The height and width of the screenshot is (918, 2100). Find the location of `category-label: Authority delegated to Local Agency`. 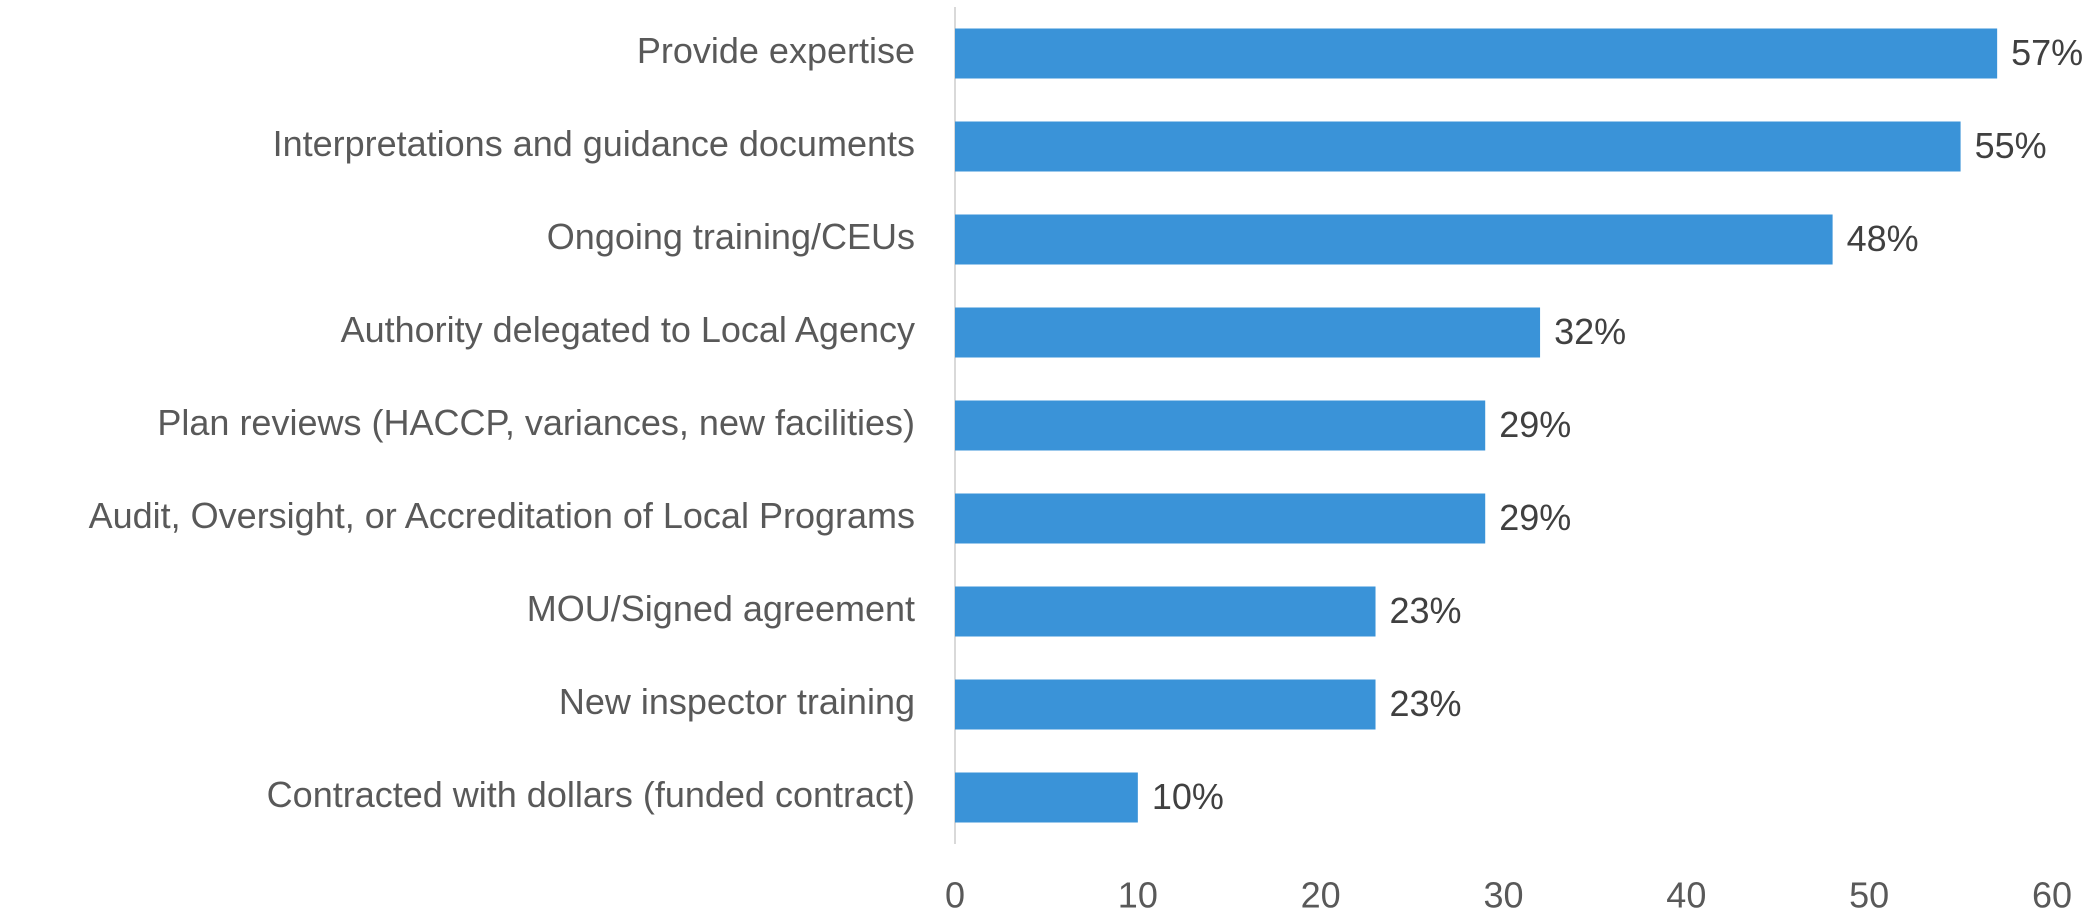

category-label: Authority delegated to Local Agency is located at coordinates (628, 329).